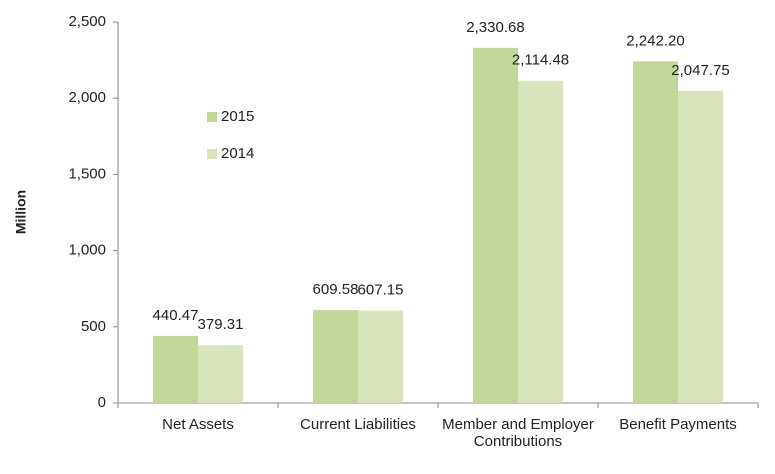 This screenshot has height=474, width=775. What do you see at coordinates (495, 27) in the screenshot?
I see `value-label: 2,330.68` at bounding box center [495, 27].